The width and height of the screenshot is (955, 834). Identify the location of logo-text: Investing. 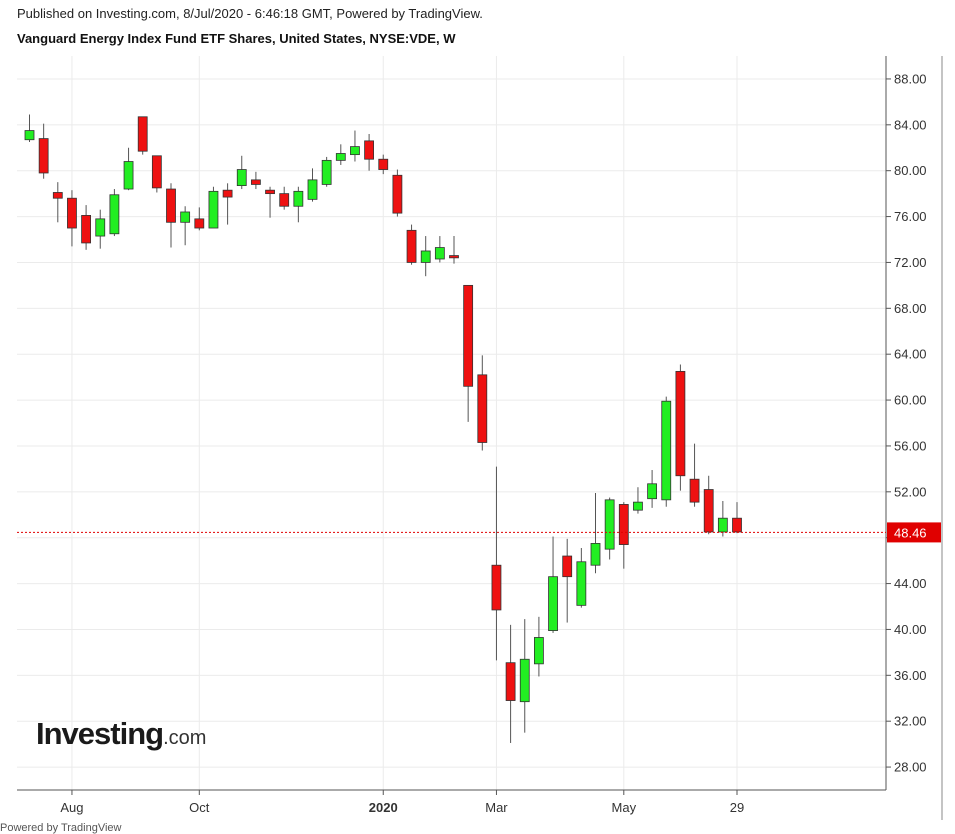
(100, 733).